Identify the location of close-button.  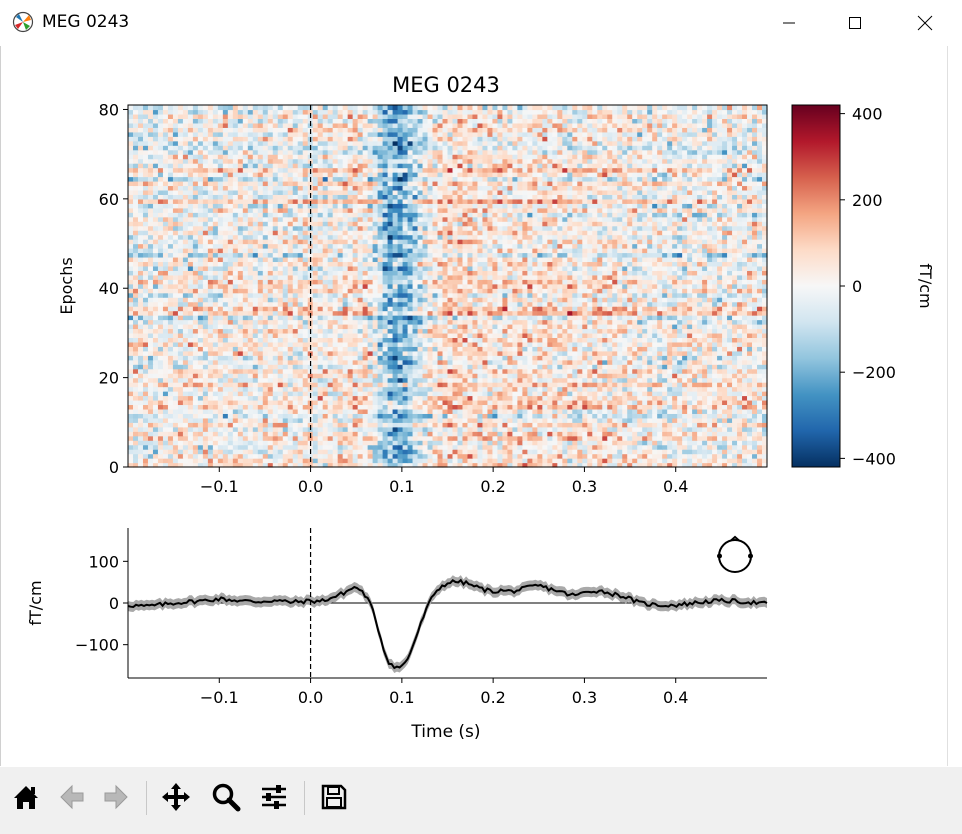
(925, 23).